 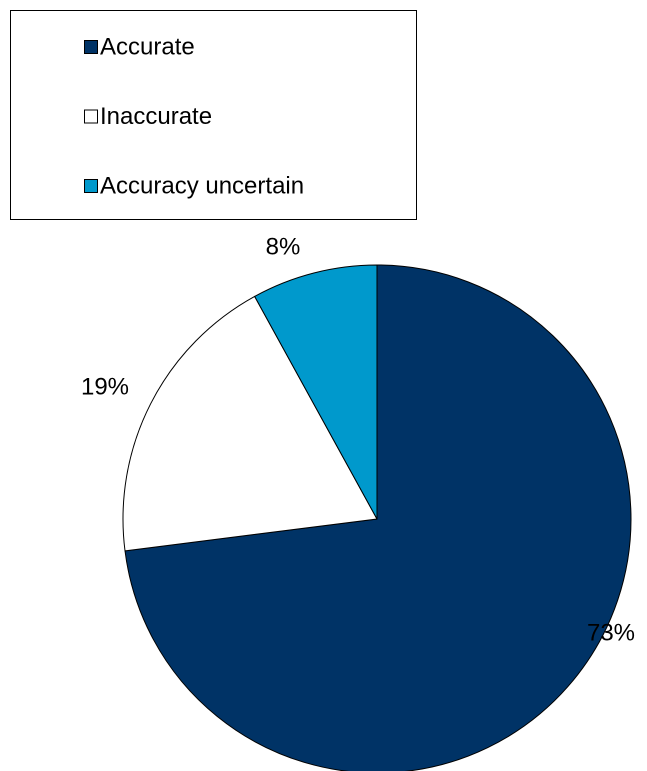 What do you see at coordinates (611, 632) in the screenshot?
I see `data-label: 73%` at bounding box center [611, 632].